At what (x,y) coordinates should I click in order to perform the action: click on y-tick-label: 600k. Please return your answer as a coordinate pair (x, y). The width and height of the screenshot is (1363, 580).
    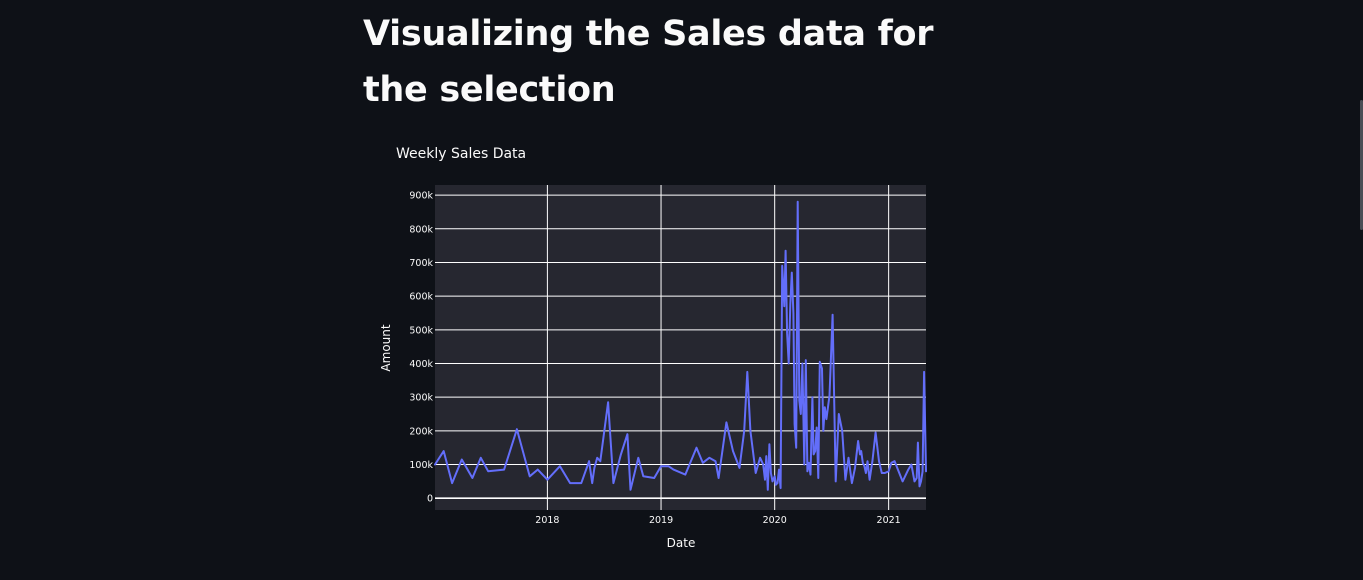
    Looking at the image, I should click on (421, 297).